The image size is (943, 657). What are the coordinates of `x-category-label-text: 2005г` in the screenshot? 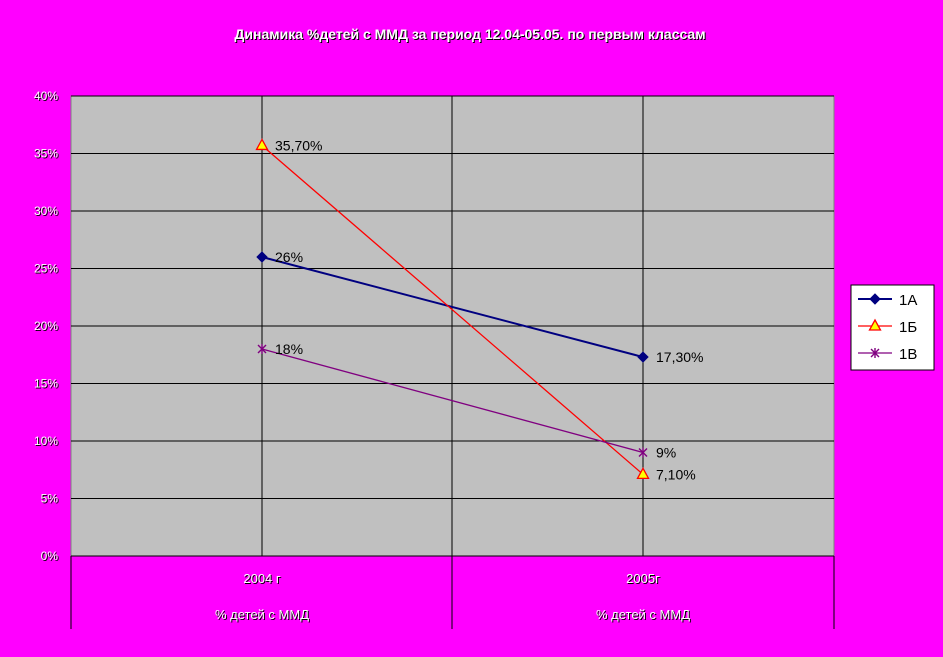 It's located at (643, 578).